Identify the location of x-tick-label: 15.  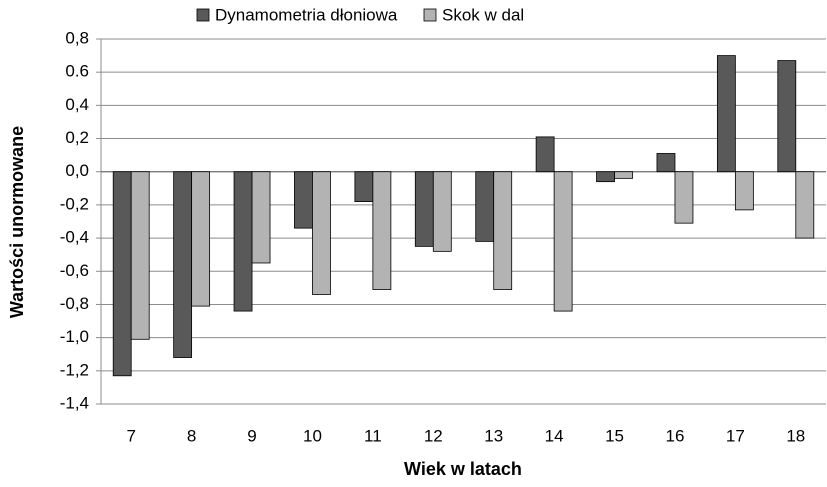
(614, 435).